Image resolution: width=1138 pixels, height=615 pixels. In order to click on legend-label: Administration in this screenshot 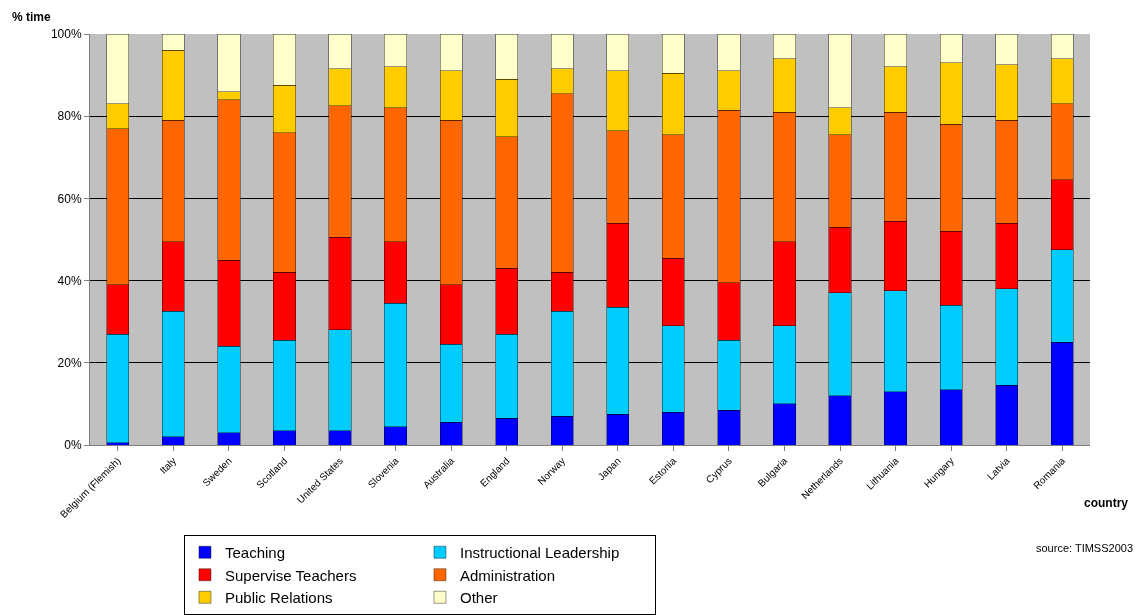, I will do `click(507, 575)`.